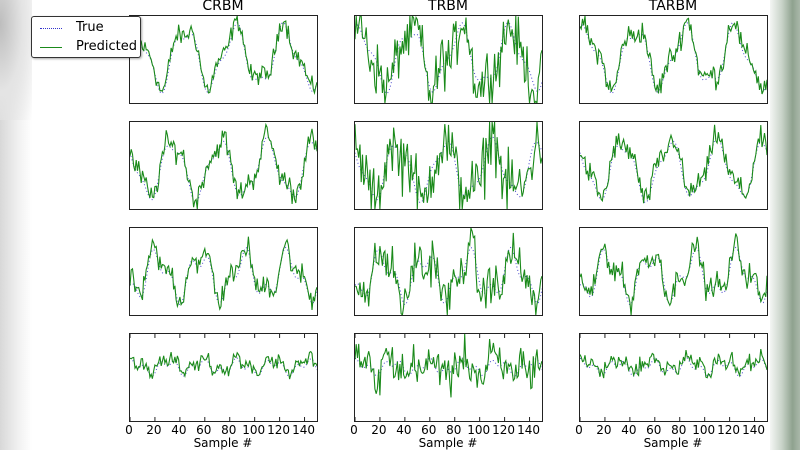 The image size is (800, 450). What do you see at coordinates (448, 7) in the screenshot?
I see `column-title-trbm: TRBM` at bounding box center [448, 7].